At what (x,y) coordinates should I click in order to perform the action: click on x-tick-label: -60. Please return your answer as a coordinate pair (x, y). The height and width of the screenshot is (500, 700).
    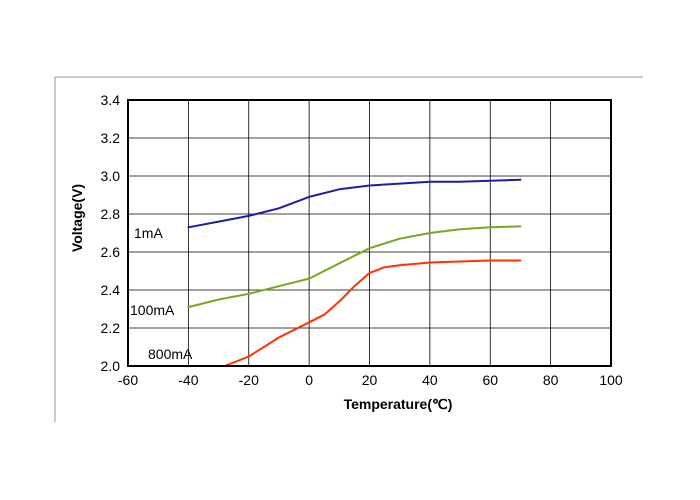
    Looking at the image, I should click on (128, 380).